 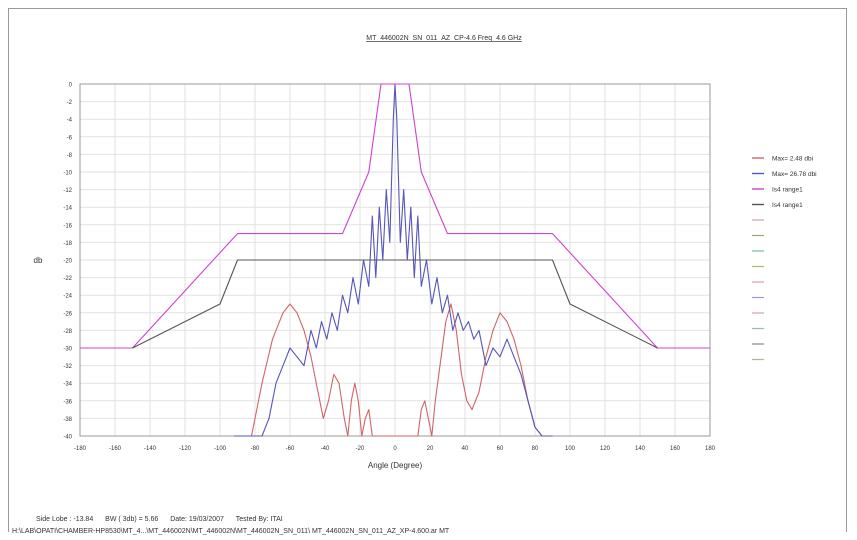 I want to click on x-tick-label: 80, so click(x=535, y=449).